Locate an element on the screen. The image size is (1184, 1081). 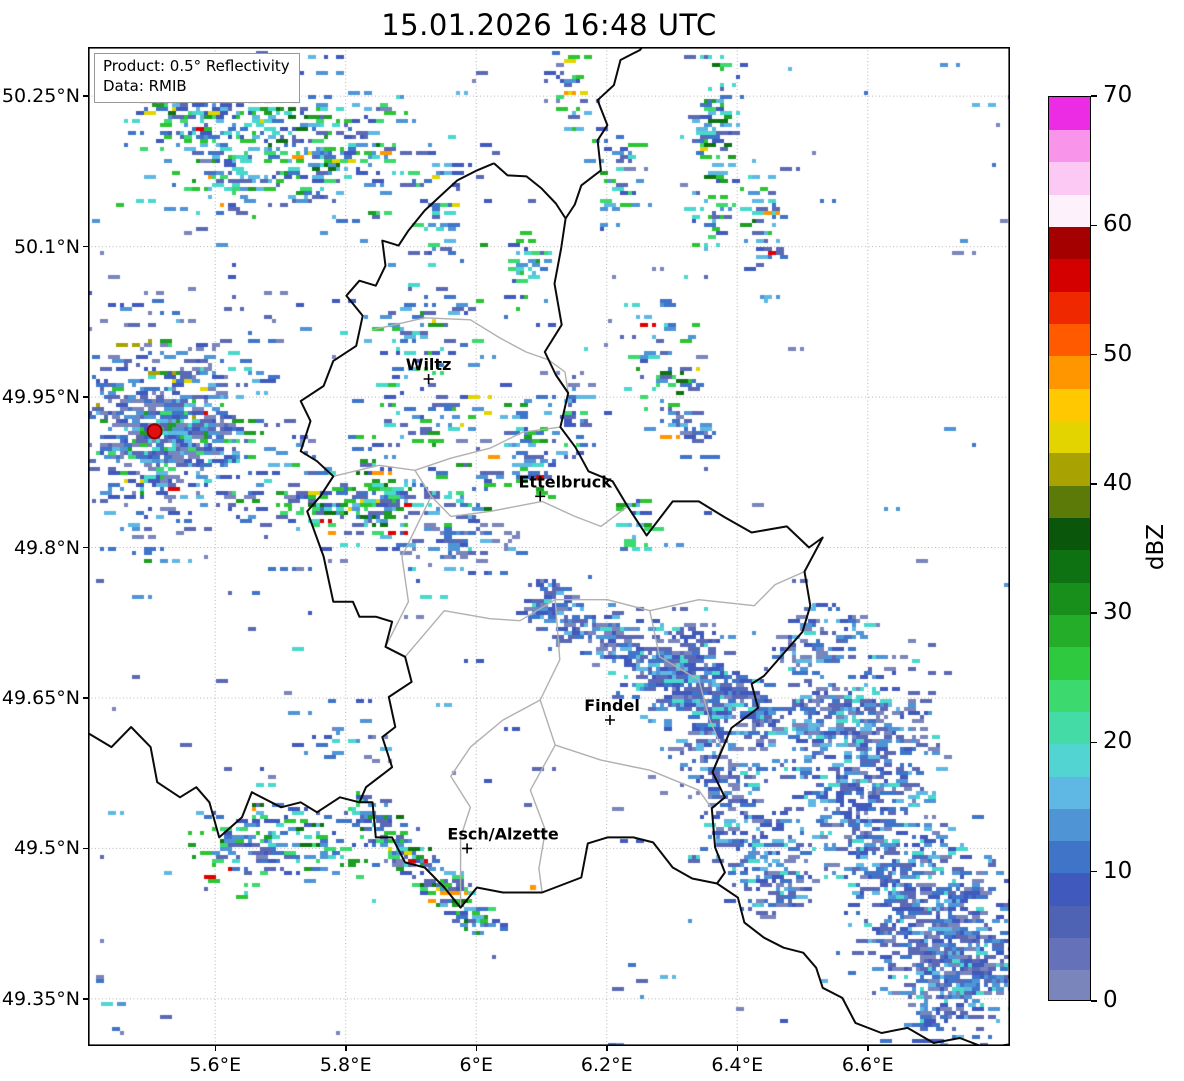
x-tick-label: 6.6°E is located at coordinates (867, 1065).